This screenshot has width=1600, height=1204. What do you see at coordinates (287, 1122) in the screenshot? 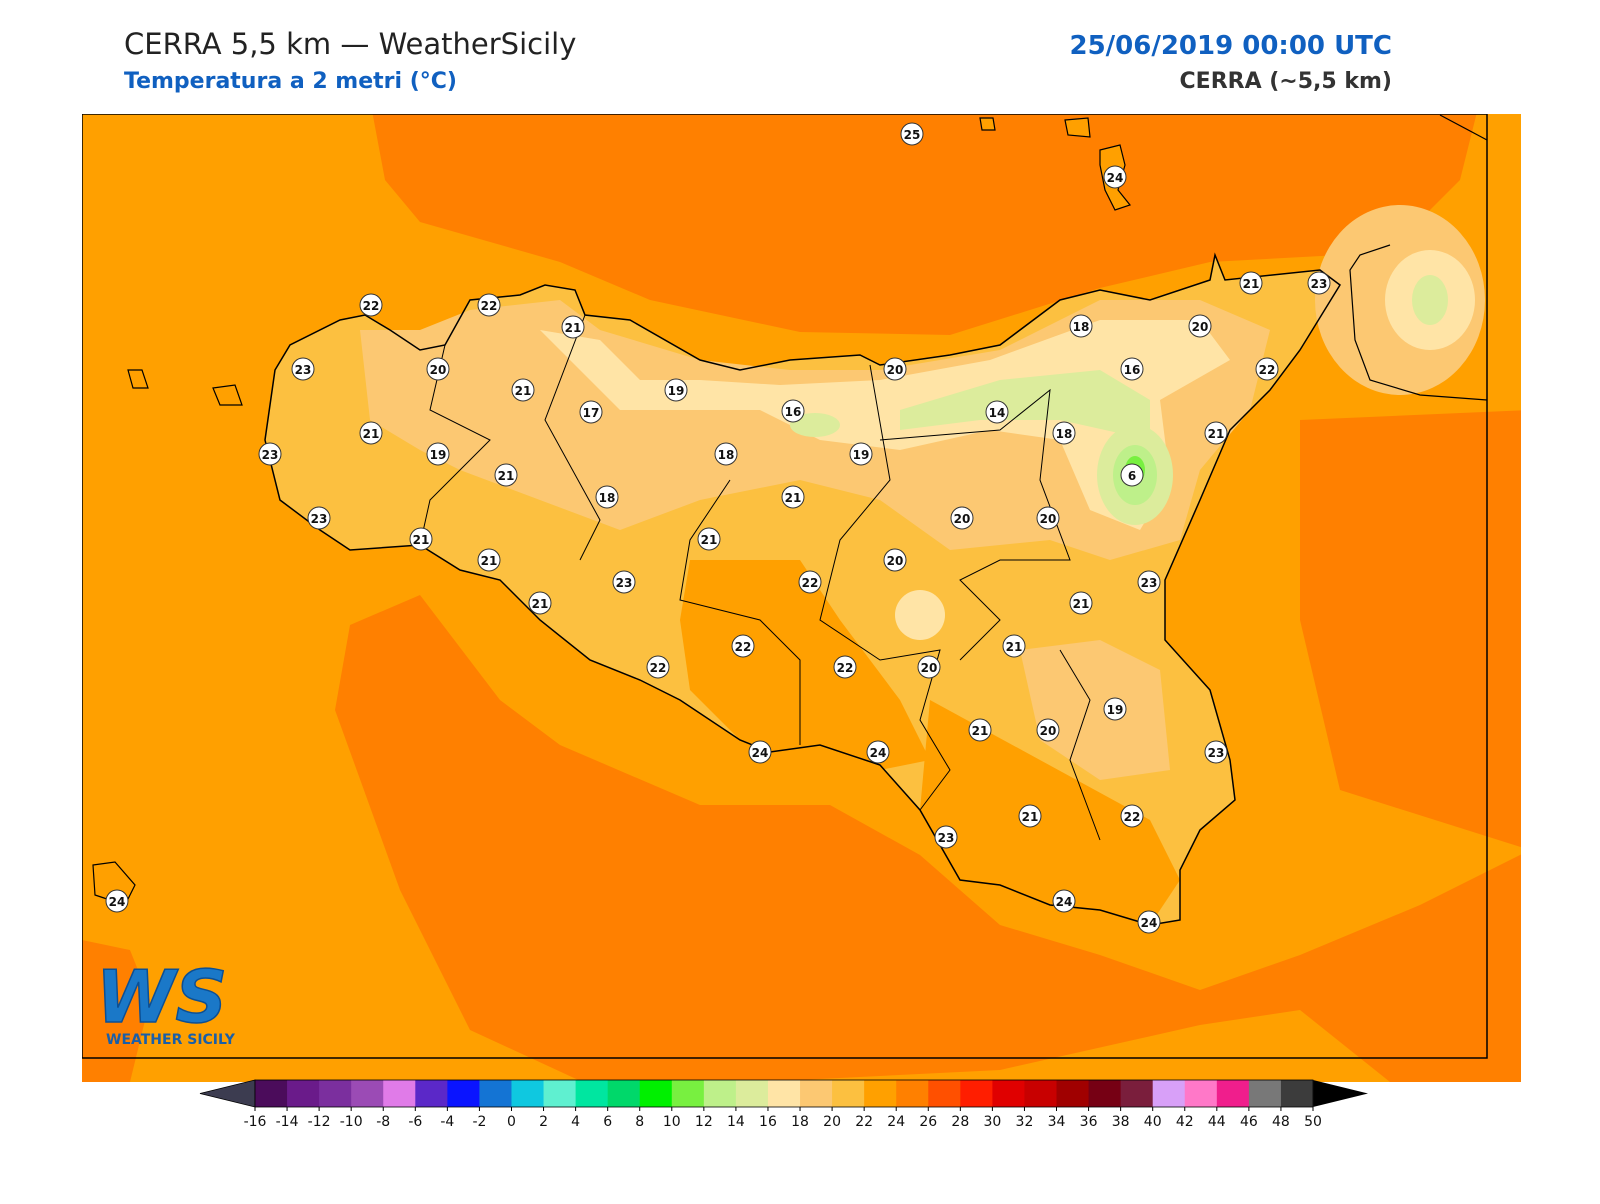
I see `colorbar-tick-label: -14` at bounding box center [287, 1122].